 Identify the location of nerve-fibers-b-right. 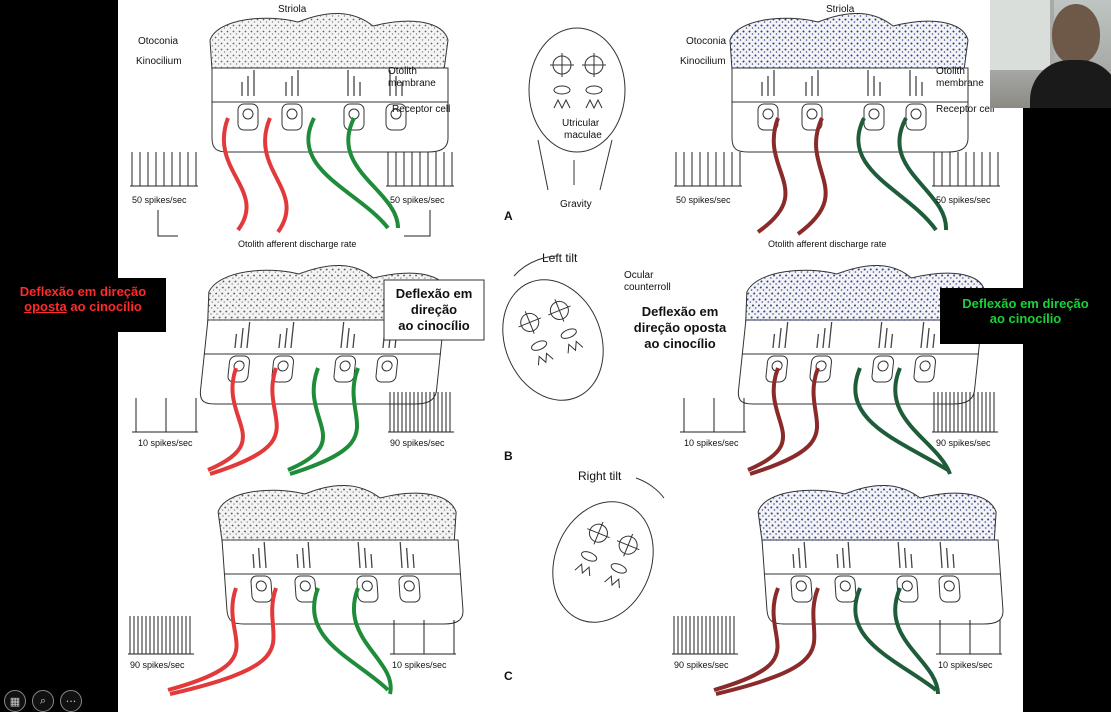
(849, 421).